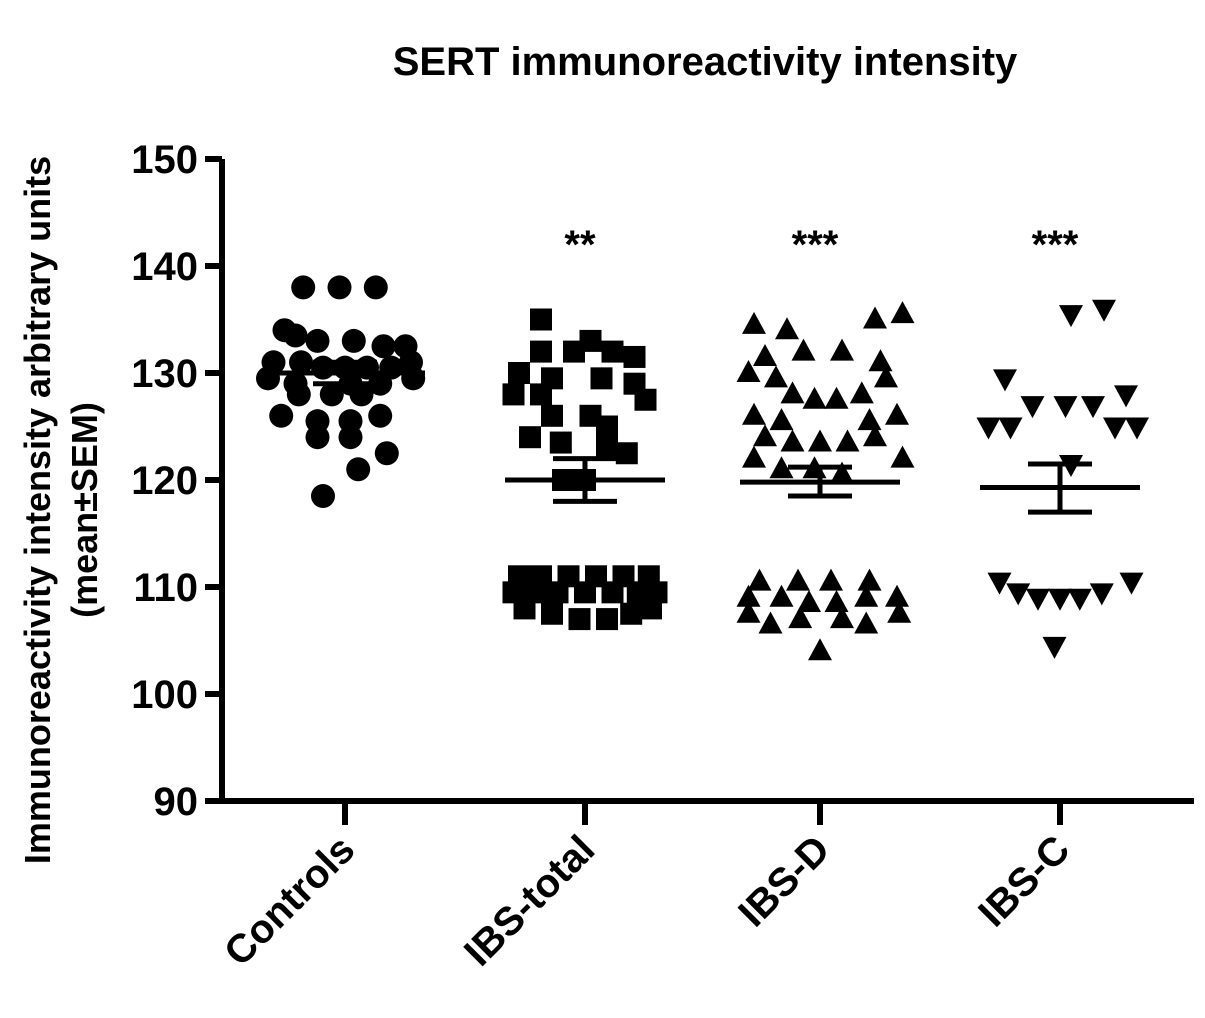 The height and width of the screenshot is (1018, 1205). What do you see at coordinates (1024, 881) in the screenshot?
I see `x-tick-label: IBS-C` at bounding box center [1024, 881].